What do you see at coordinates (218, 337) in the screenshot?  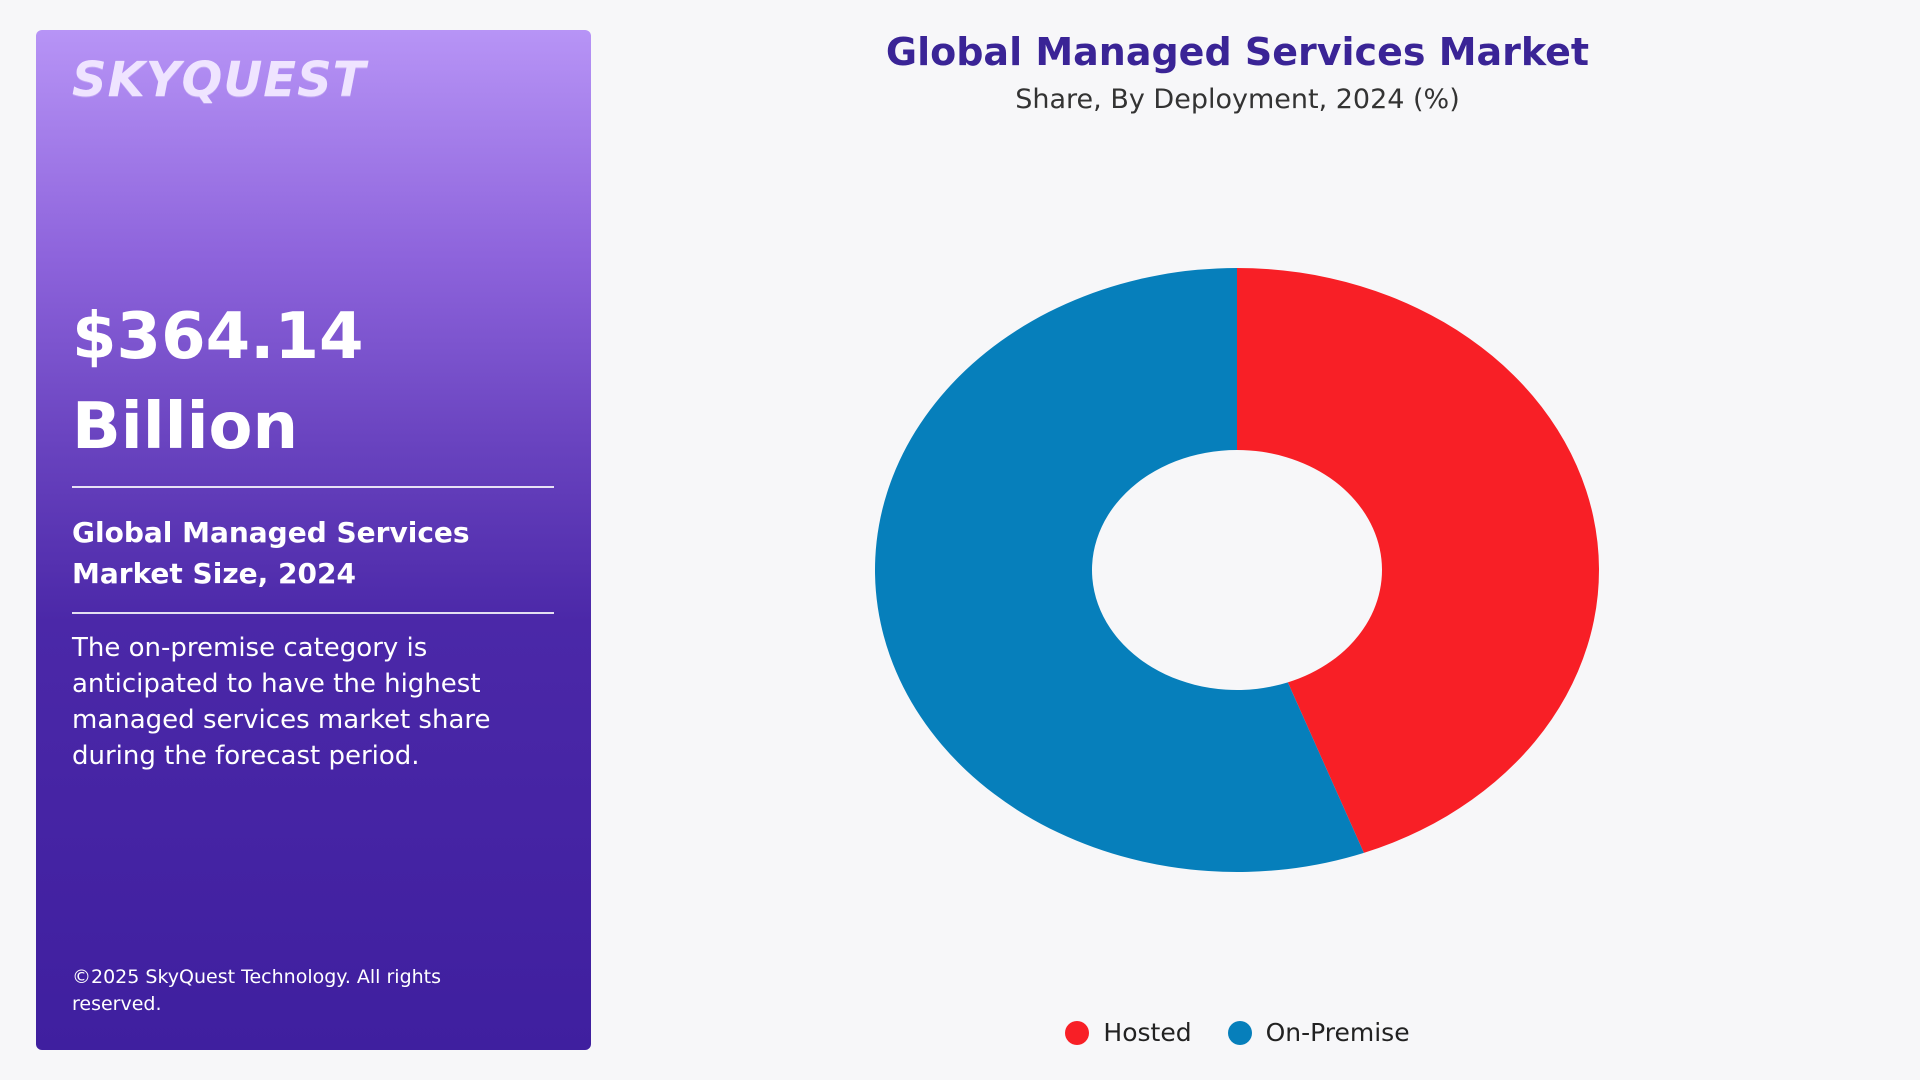 I see `market-size-amount: $364.14` at bounding box center [218, 337].